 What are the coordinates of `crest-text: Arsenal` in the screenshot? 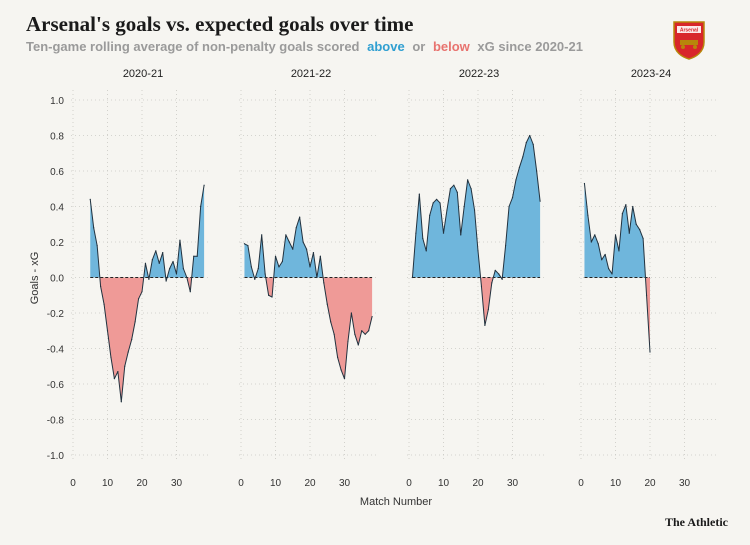 It's located at (689, 31).